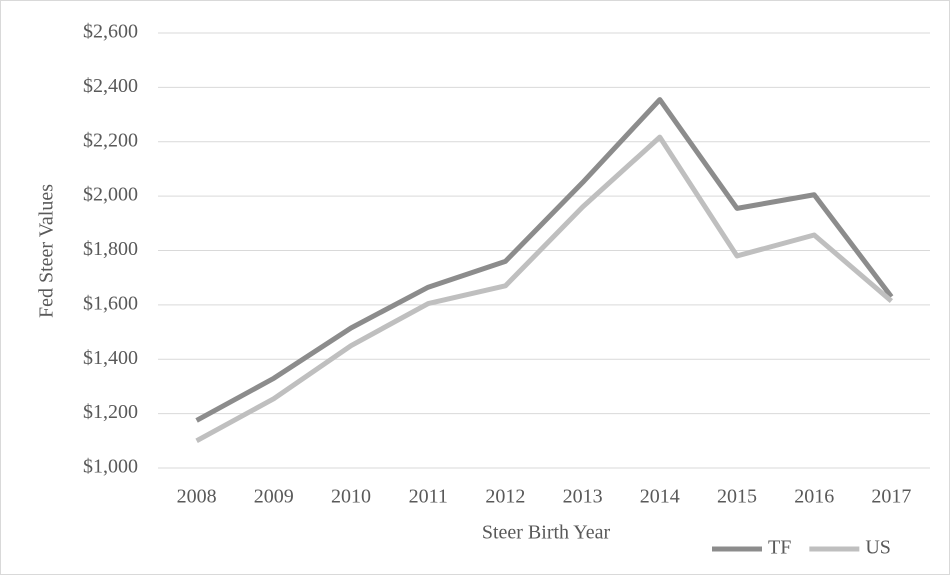 The image size is (950, 575). What do you see at coordinates (110, 140) in the screenshot?
I see `y-tick-label: $2,200` at bounding box center [110, 140].